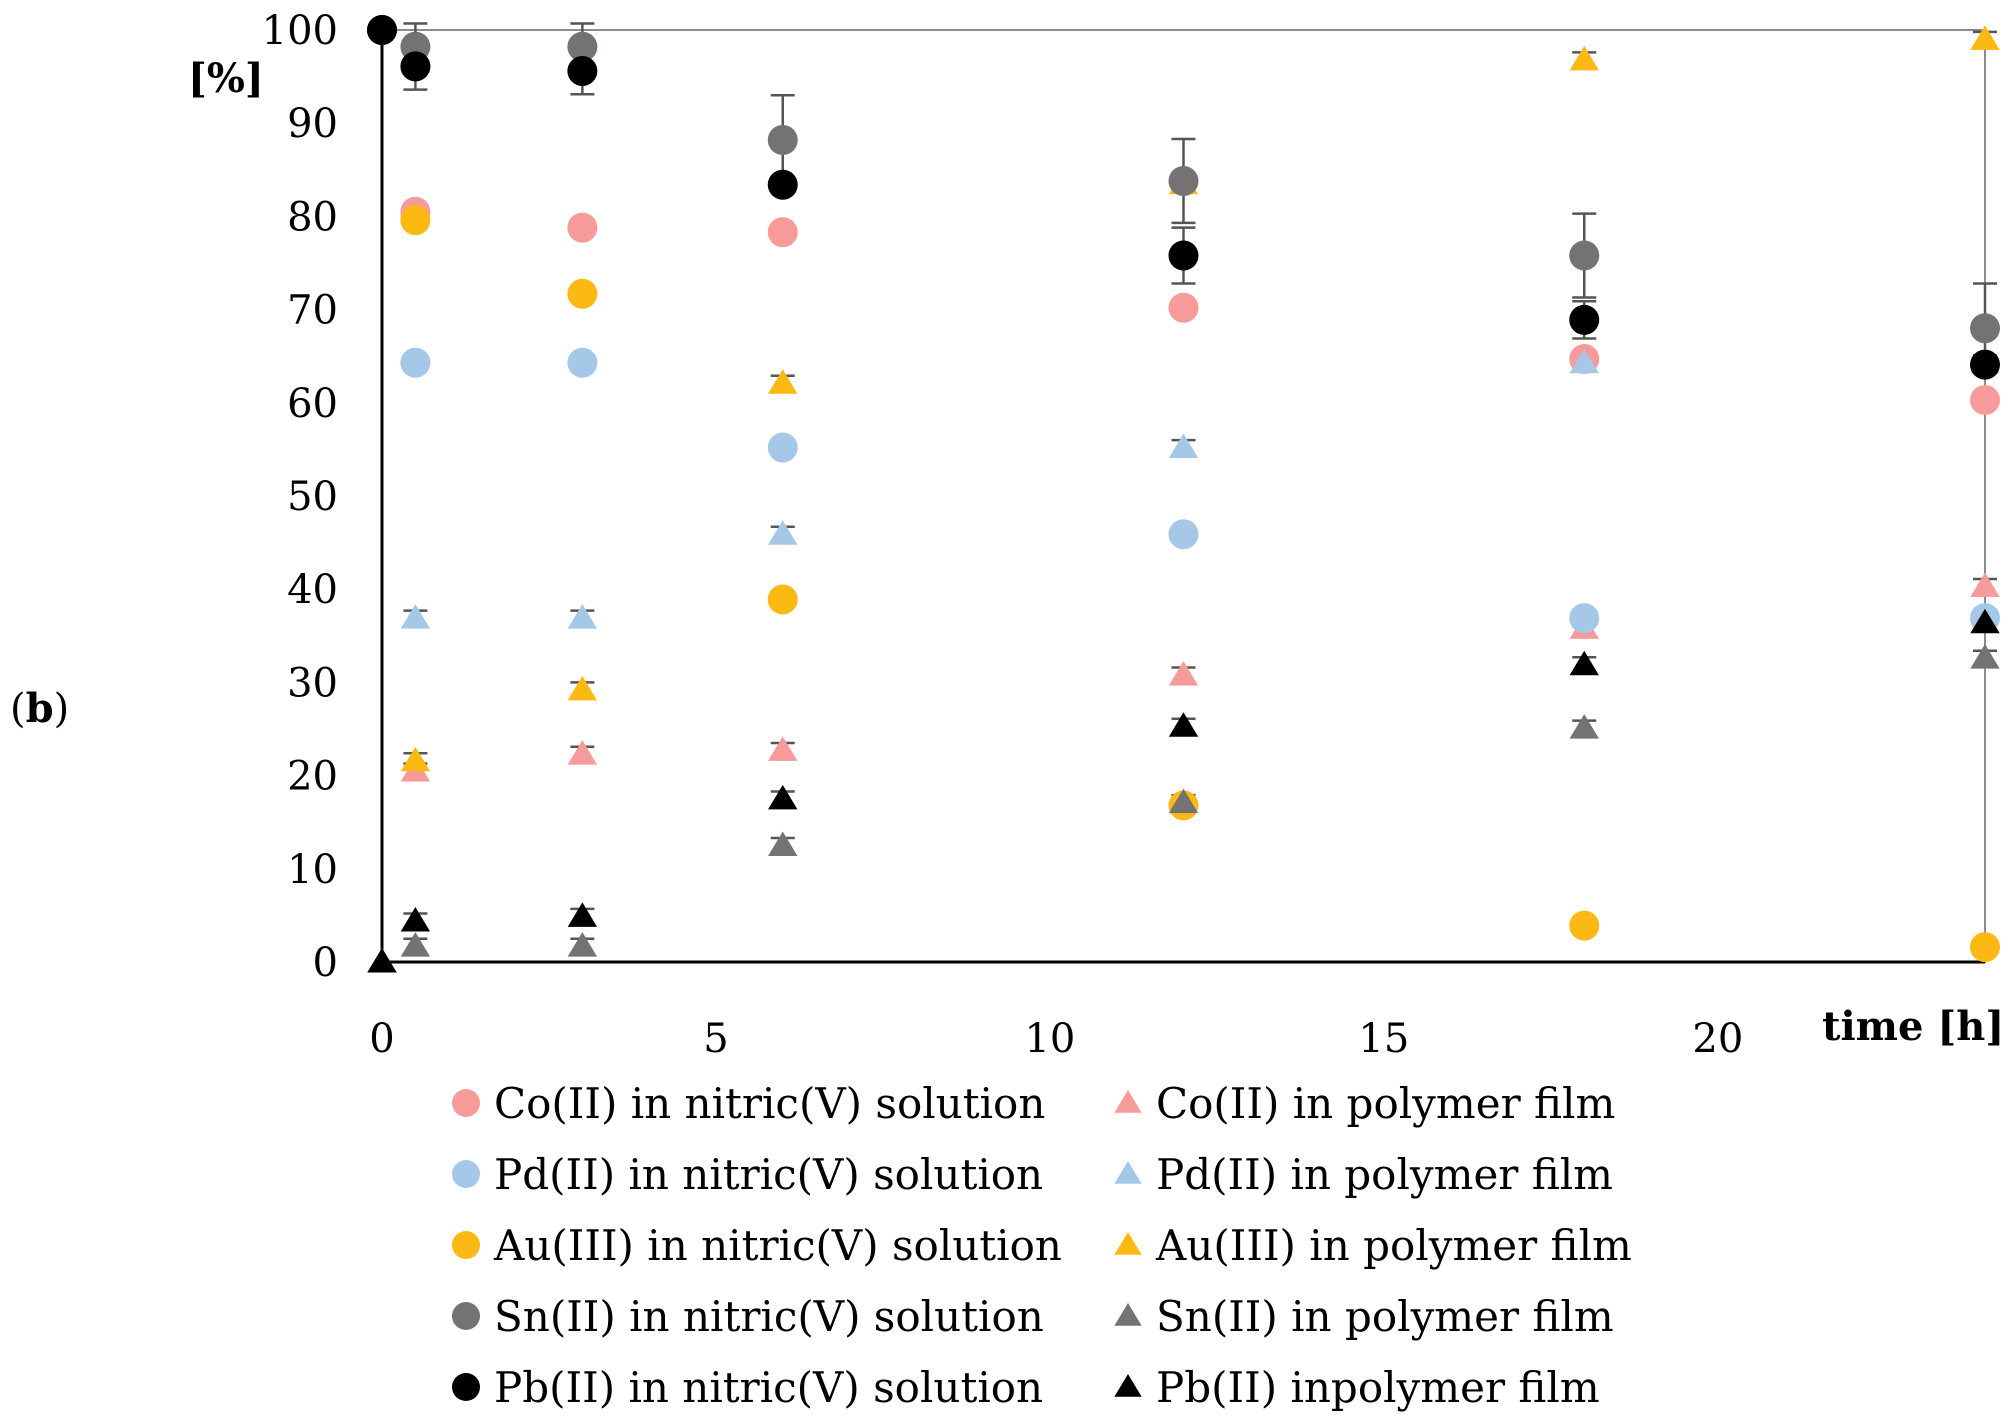 Image resolution: width=2014 pixels, height=1423 pixels. Describe the element at coordinates (1383, 1039) in the screenshot. I see `x-tick-label: 15` at that location.